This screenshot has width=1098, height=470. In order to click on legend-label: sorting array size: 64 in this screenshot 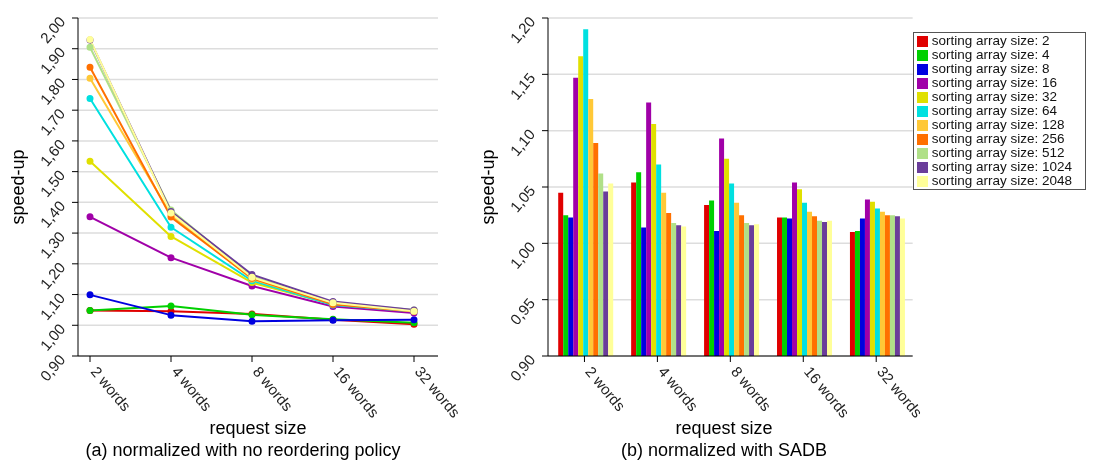, I will do `click(994, 110)`.